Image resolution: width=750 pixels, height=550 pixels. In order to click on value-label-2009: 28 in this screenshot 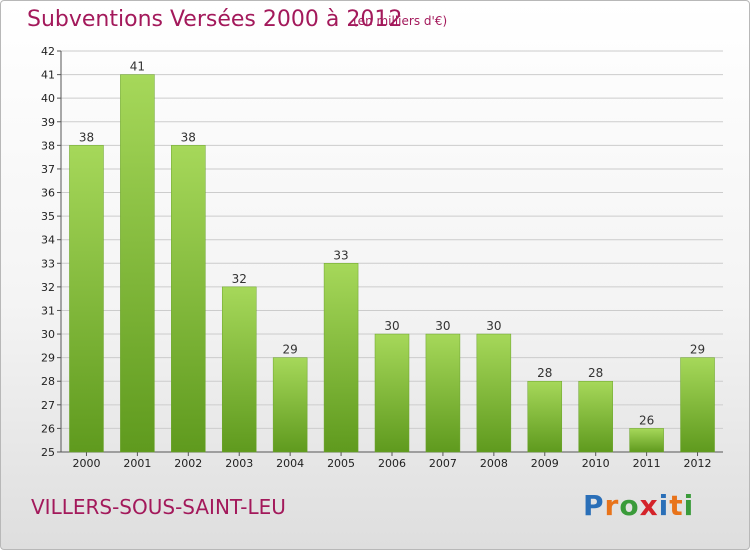, I will do `click(544, 373)`.